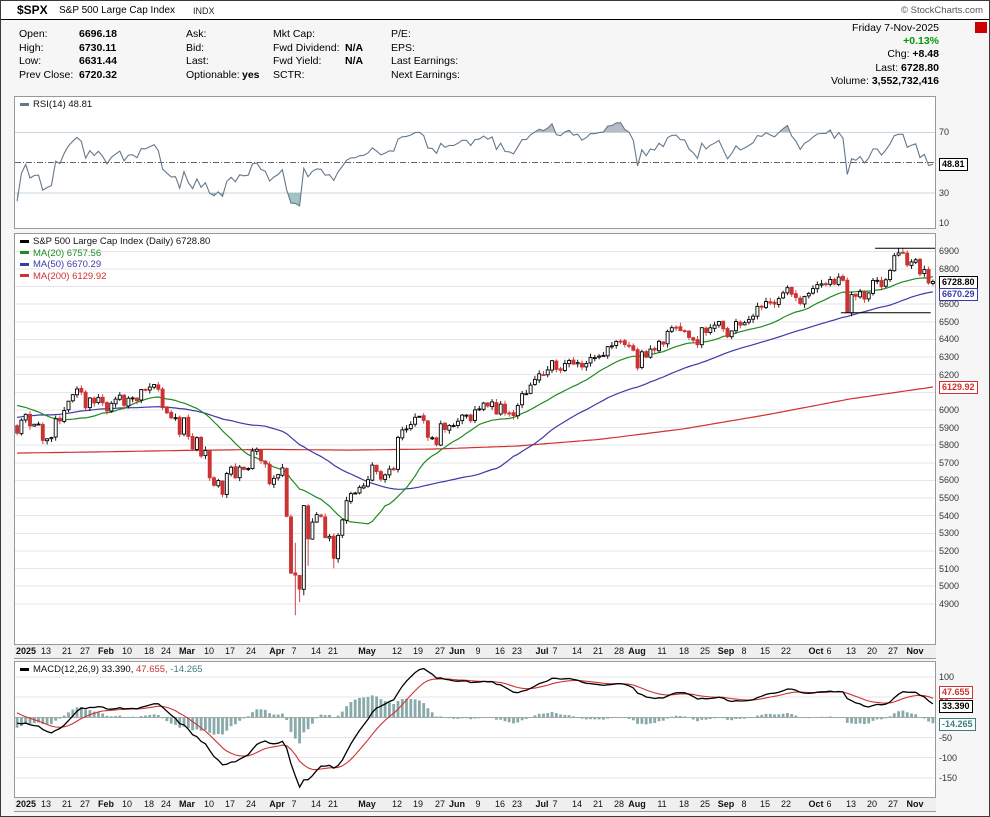 This screenshot has width=990, height=817. What do you see at coordinates (956, 706) in the screenshot?
I see `macd-value-box: 33.390` at bounding box center [956, 706].